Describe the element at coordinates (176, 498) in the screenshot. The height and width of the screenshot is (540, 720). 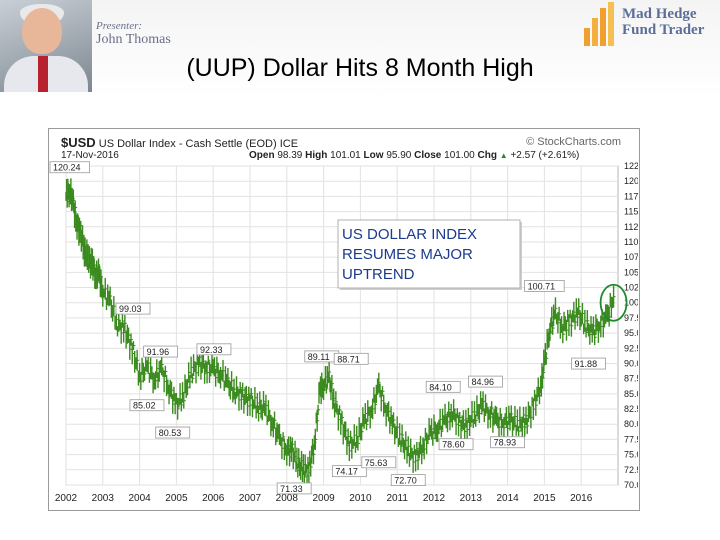
I see `x-tick-label: 2005` at that location.